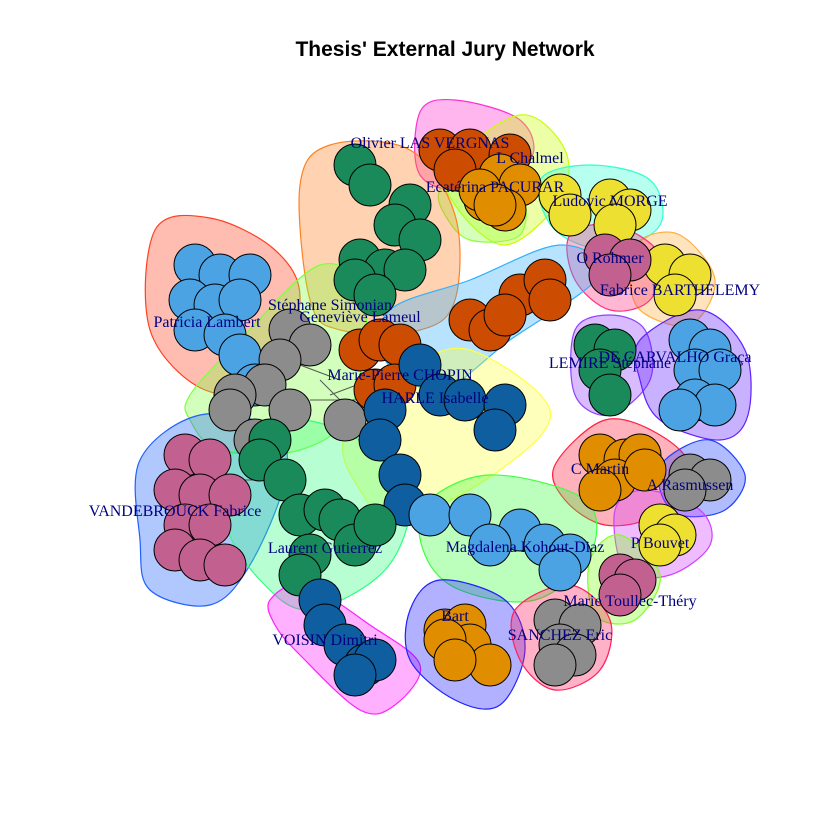 The height and width of the screenshot is (840, 840). Describe the element at coordinates (455, 616) in the screenshot. I see `community-label: Bart` at that location.